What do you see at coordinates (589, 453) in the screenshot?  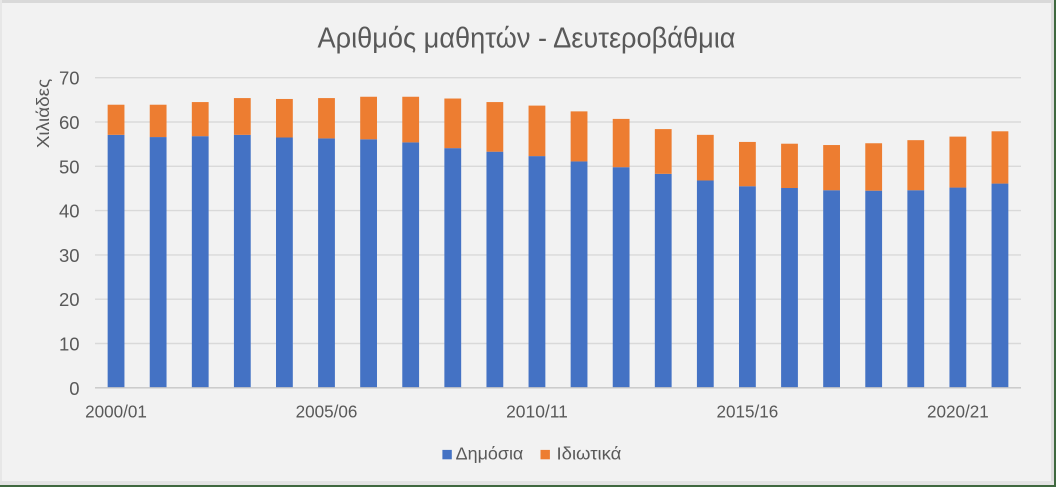 I see `svg-text: Ιδιωτικά` at bounding box center [589, 453].